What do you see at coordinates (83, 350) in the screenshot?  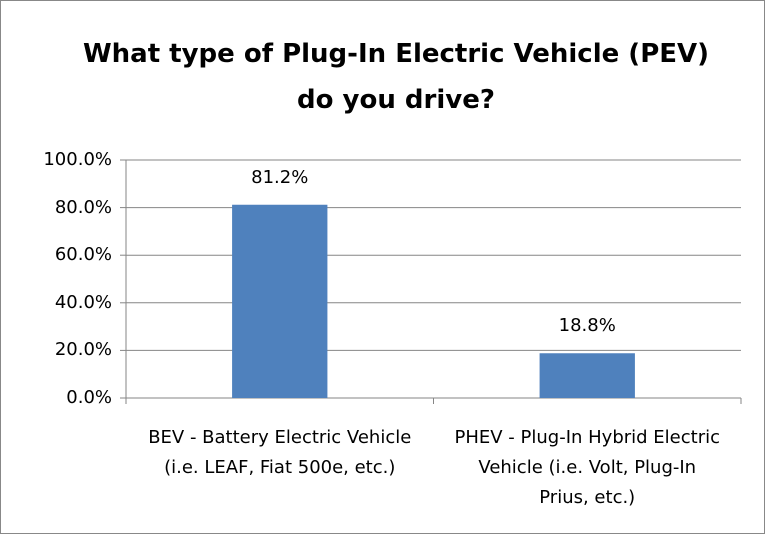 I see `y-tick-label: 20.0%` at bounding box center [83, 350].